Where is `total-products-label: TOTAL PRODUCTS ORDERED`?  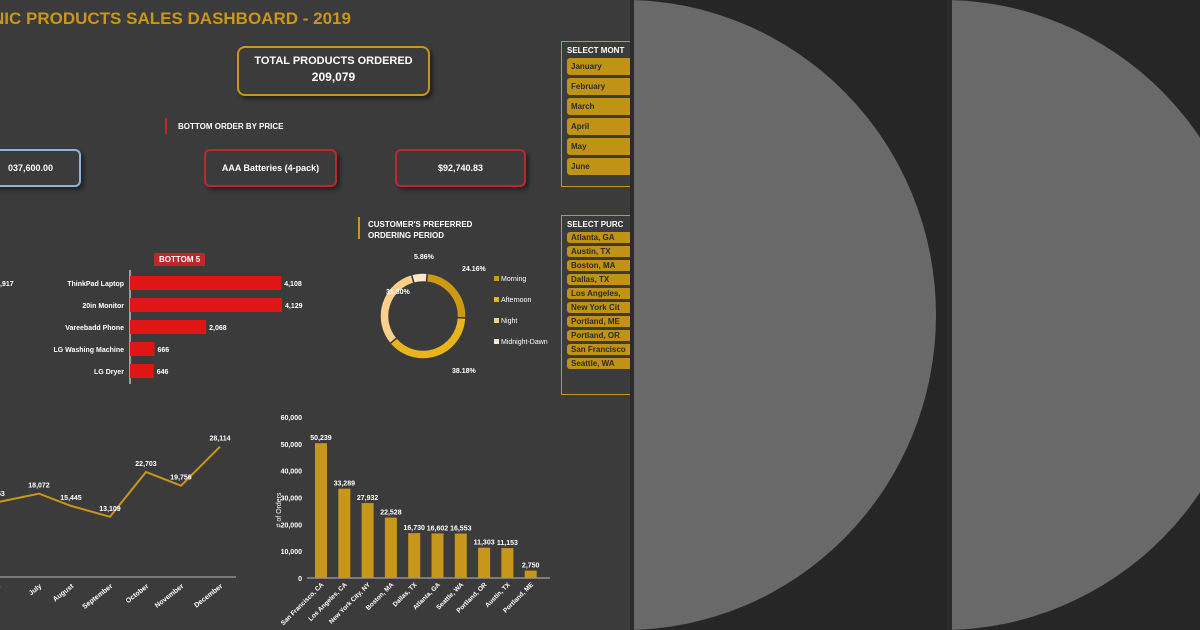
total-products-label: TOTAL PRODUCTS ORDERED is located at coordinates (333, 61).